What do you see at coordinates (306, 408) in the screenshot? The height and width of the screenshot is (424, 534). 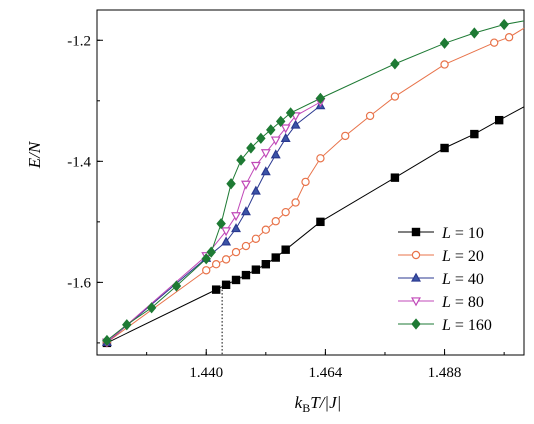 I see `x-axis-label-subscript: B` at bounding box center [306, 408].